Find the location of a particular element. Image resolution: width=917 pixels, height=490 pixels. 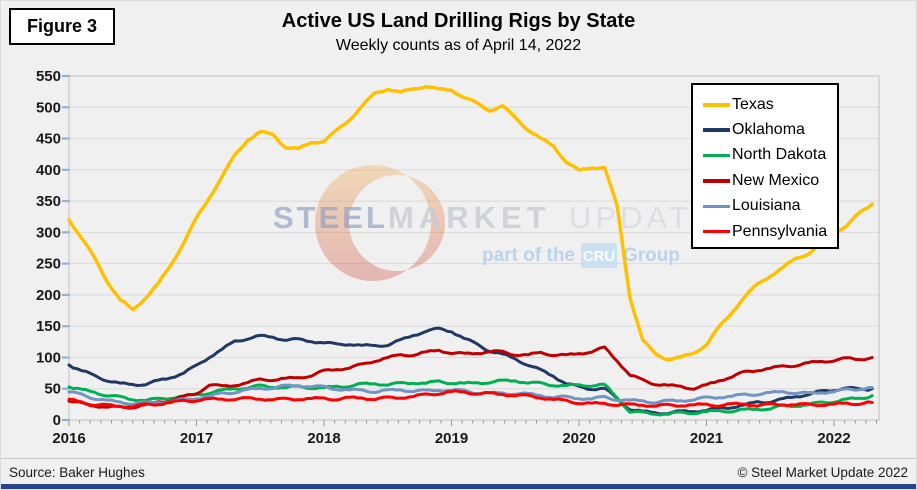

legend-item-texas: Texas is located at coordinates (770, 104).